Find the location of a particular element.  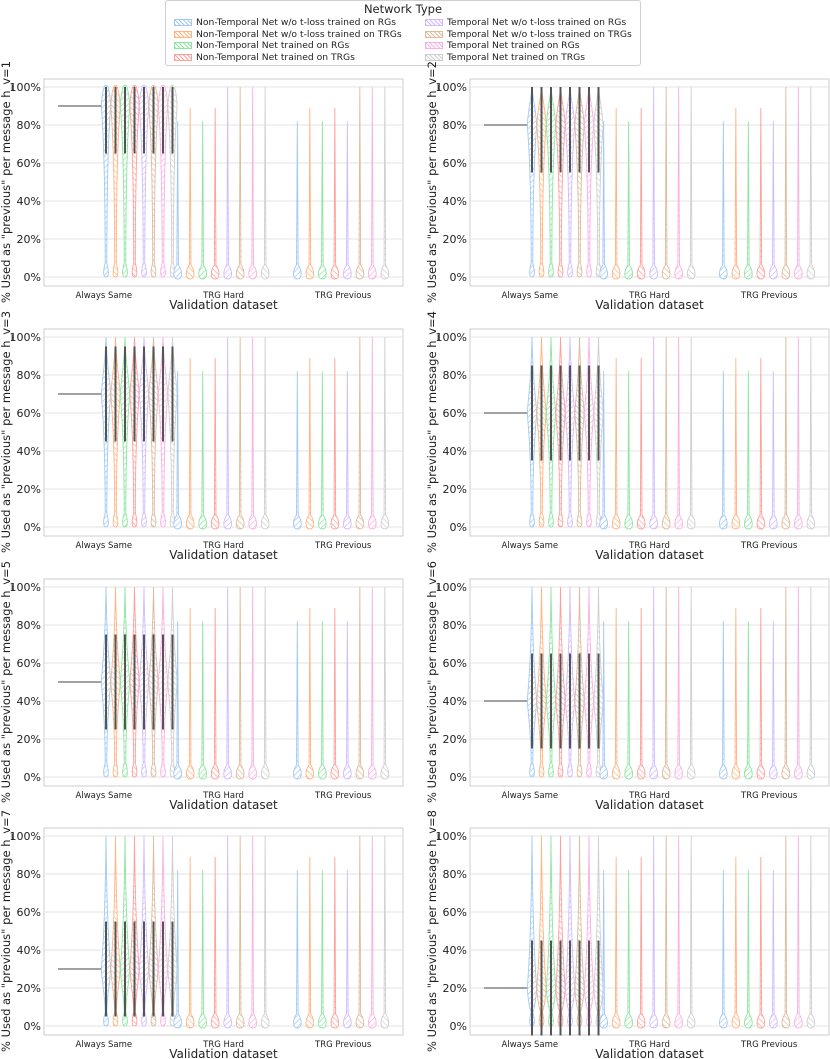

y-axis-label: % Used as "previous" per message h_v=2 is located at coordinates (432, 182).